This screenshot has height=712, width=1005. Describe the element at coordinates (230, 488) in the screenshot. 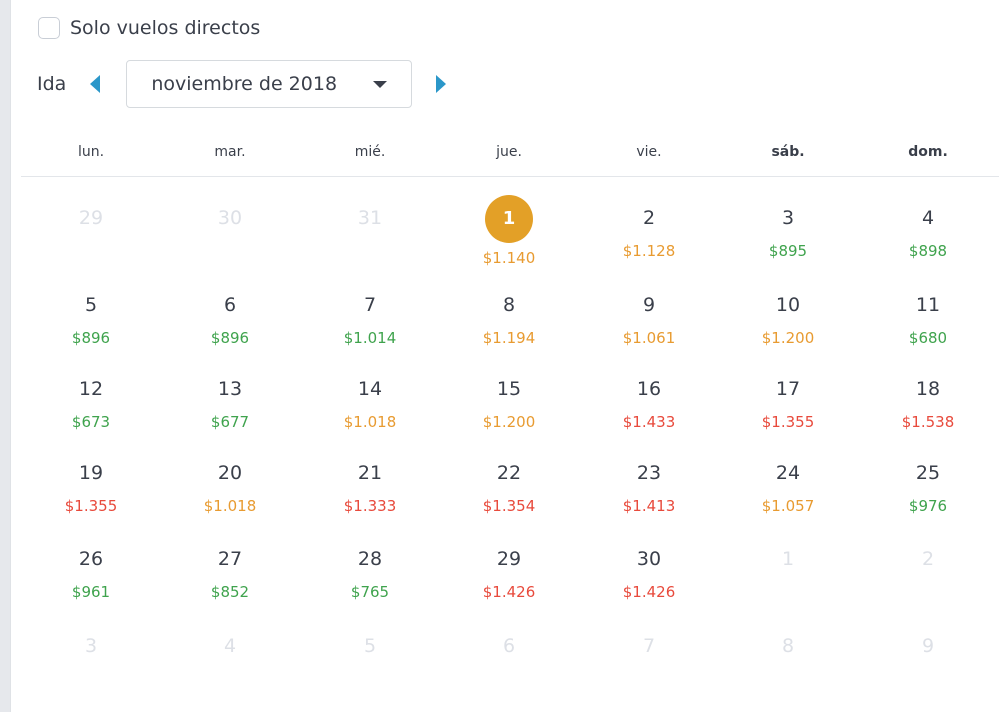

I see `calendar-day: 20 $1.018` at that location.